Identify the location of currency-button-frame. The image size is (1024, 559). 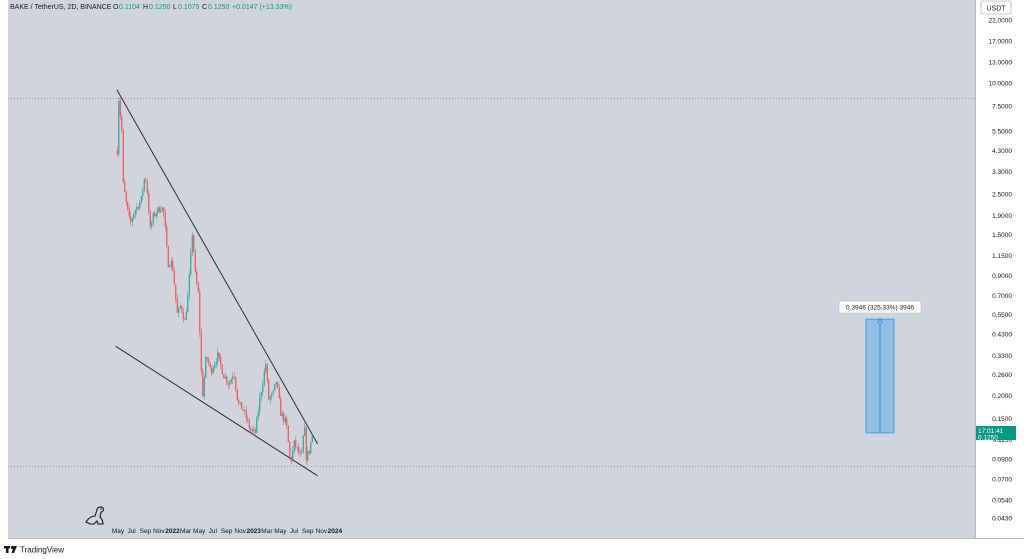
(996, 7).